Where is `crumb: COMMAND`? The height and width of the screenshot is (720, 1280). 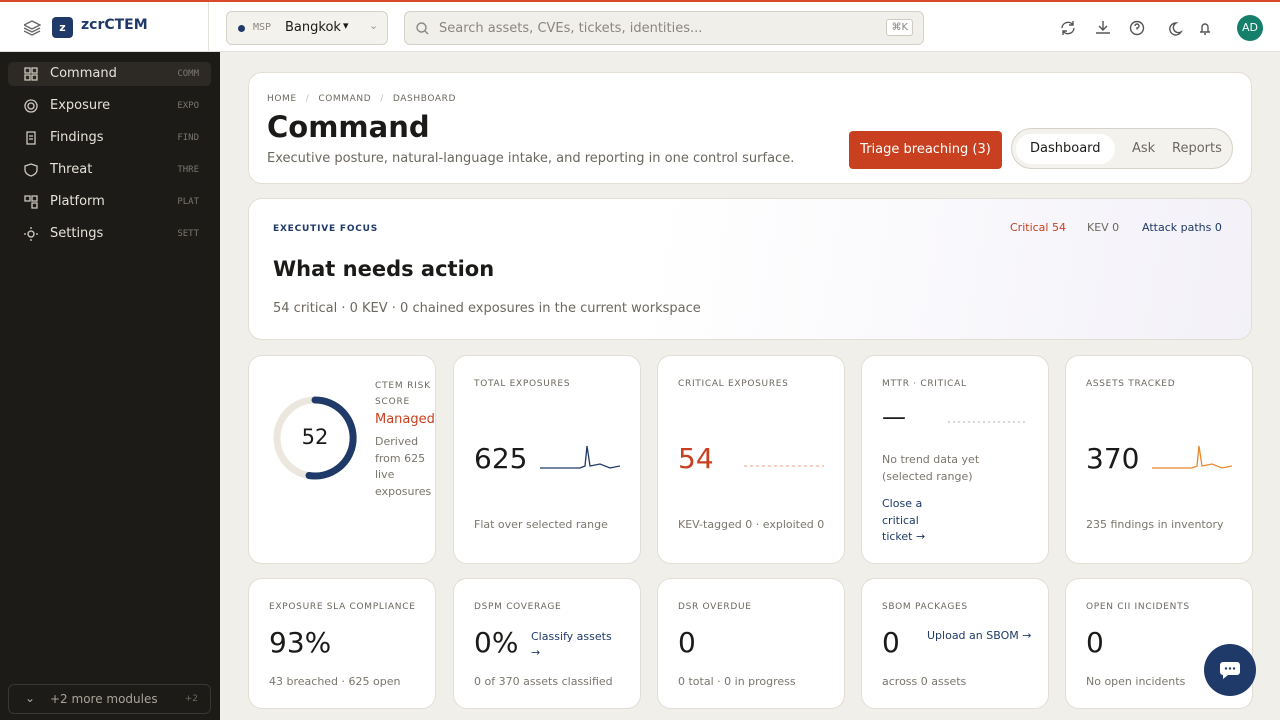
crumb: COMMAND is located at coordinates (345, 99).